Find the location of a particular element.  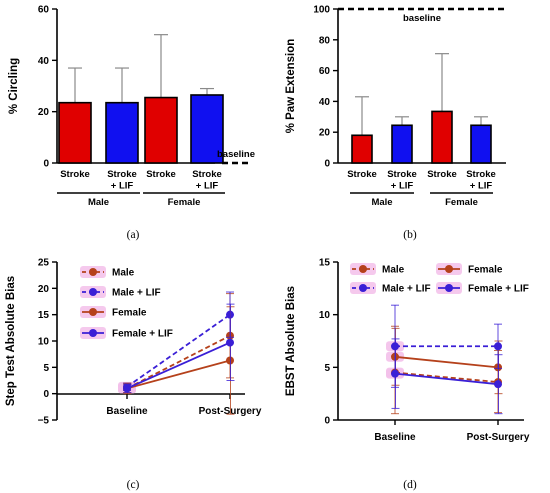

chart-2-legend-0-label: Male is located at coordinates (123, 273).